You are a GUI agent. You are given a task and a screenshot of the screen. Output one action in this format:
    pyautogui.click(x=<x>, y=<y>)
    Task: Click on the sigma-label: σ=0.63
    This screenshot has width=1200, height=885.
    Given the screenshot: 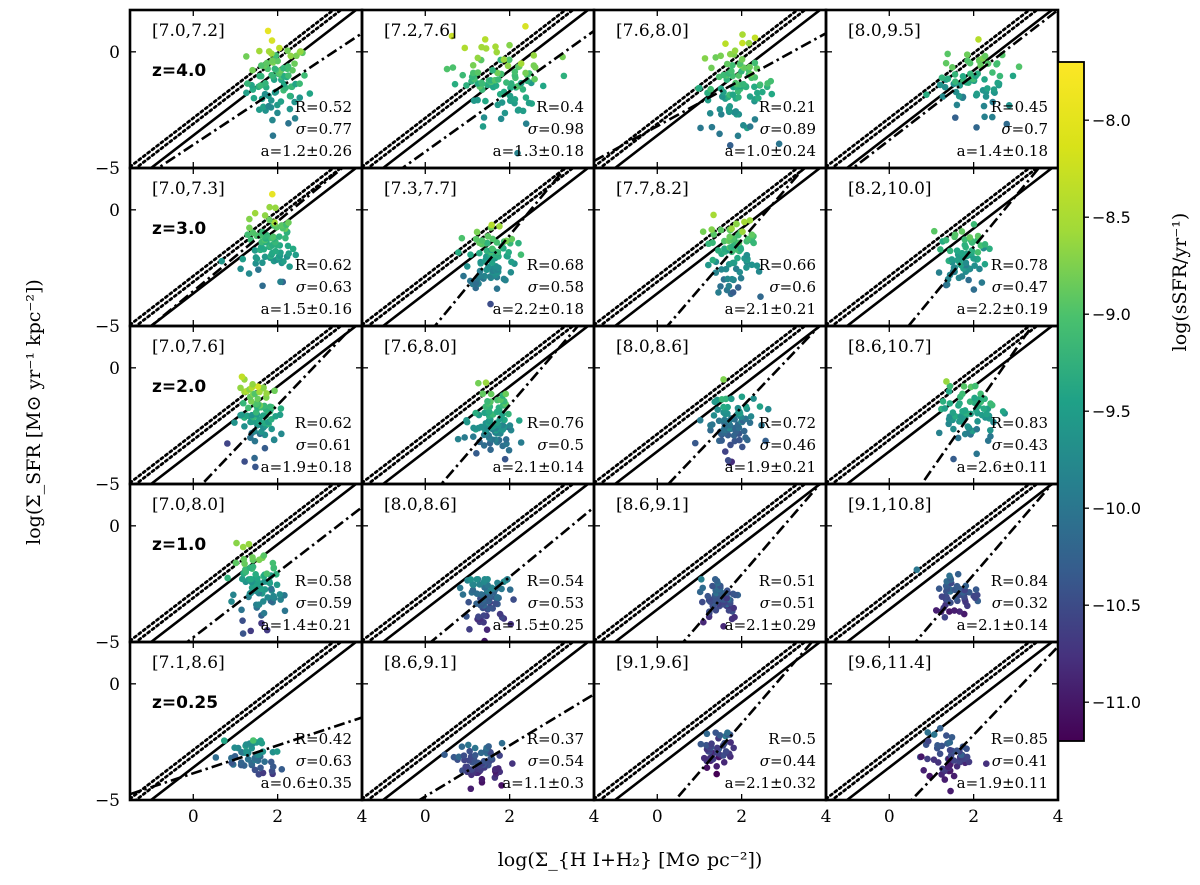 What is the action you would take?
    pyautogui.click(x=324, y=761)
    